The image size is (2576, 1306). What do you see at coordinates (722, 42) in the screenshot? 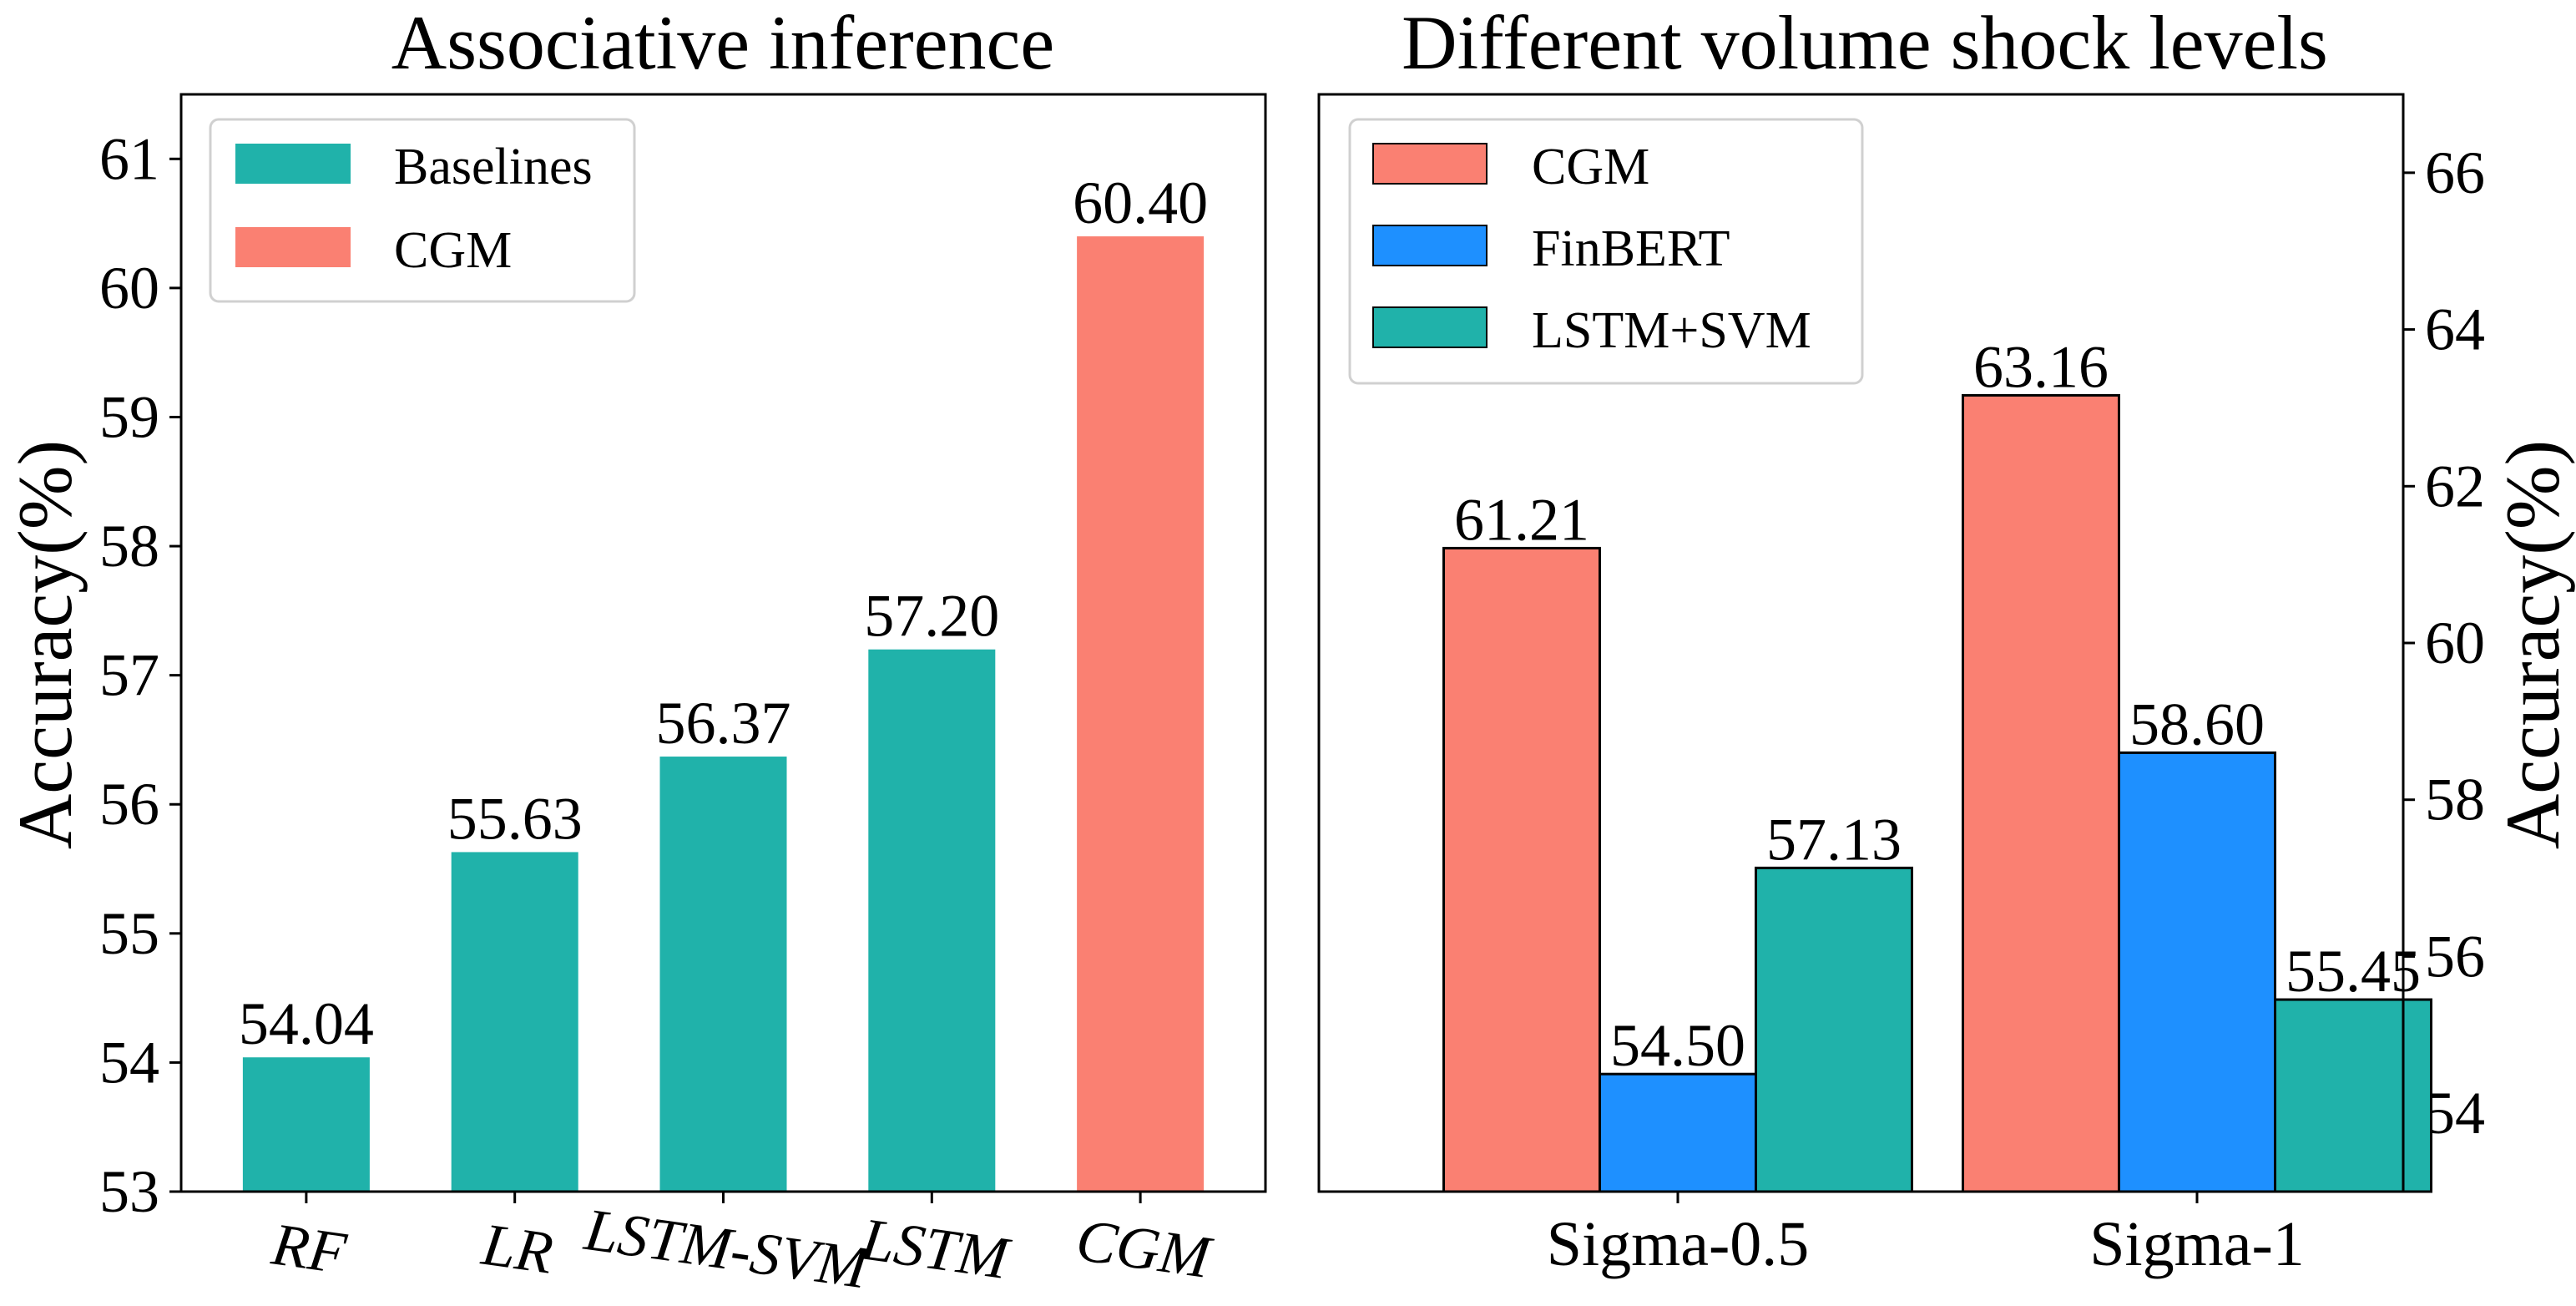
I see `panel-title: Associative inference` at bounding box center [722, 42].